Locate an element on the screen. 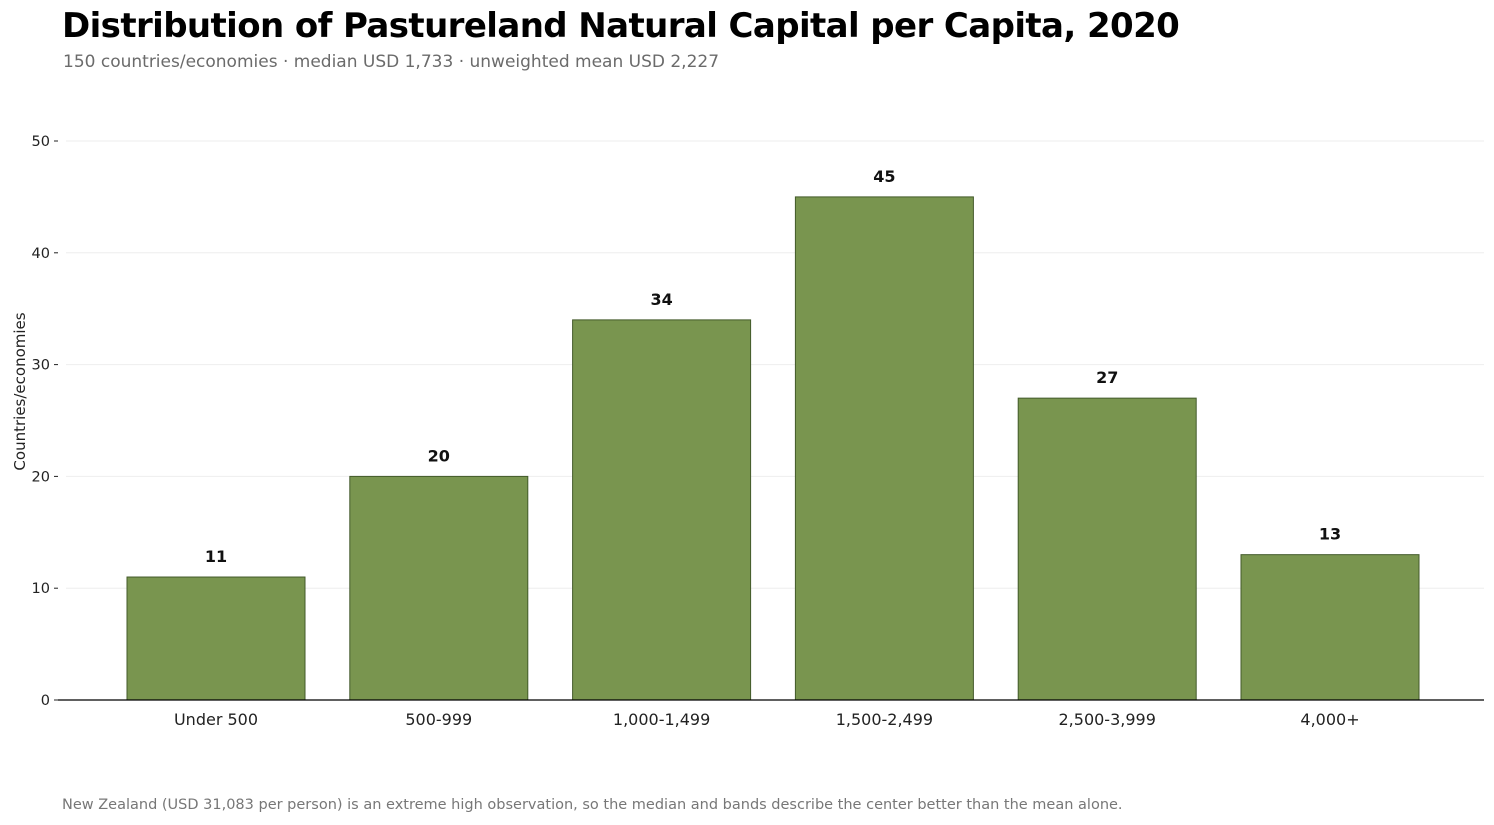  bar-value-label: 20 is located at coordinates (439, 455).